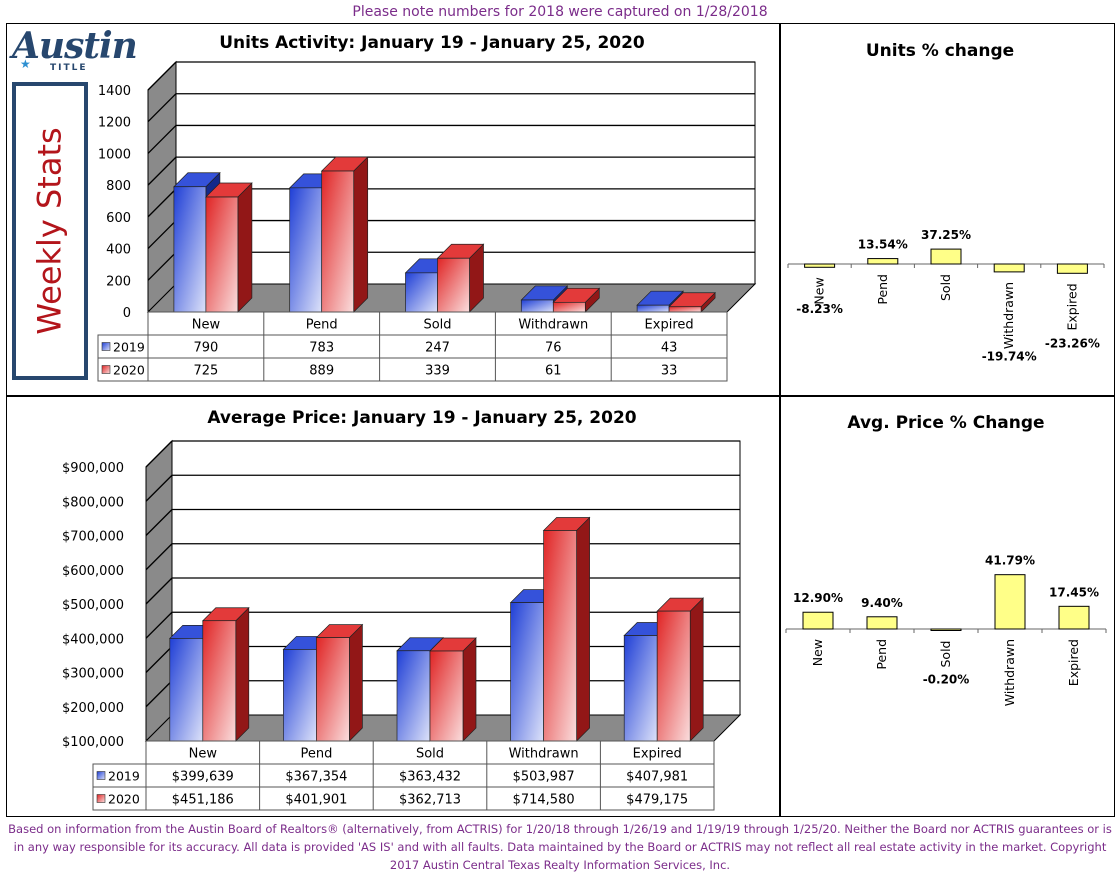 The image size is (1120, 874). I want to click on price-pct-value-label: 9.40%, so click(882, 603).